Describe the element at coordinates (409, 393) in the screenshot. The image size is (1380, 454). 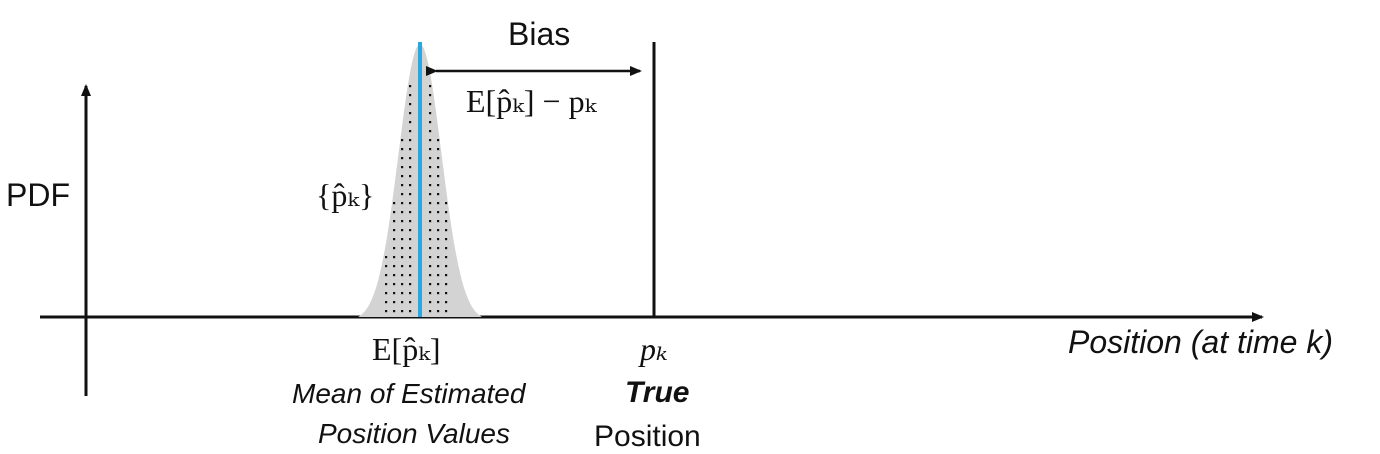
I see `mean-caption-line1: Mean of Estimated` at that location.